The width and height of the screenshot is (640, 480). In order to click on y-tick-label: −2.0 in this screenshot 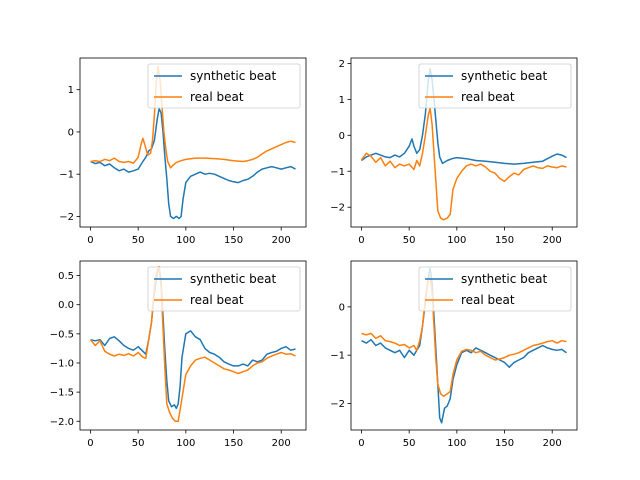, I will do `click(62, 422)`.